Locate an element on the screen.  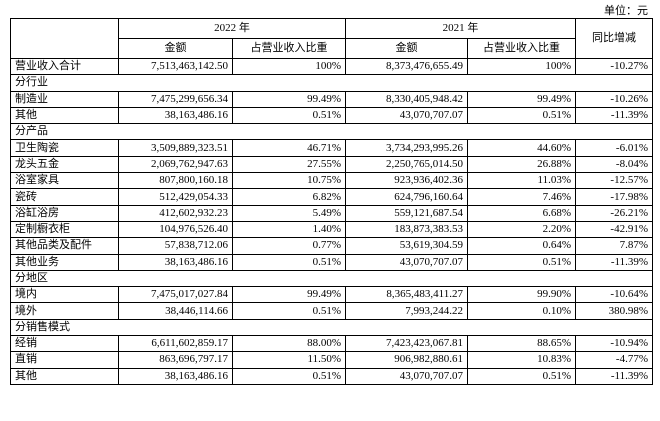
row-label: 定制橱衣柜 is located at coordinates (64, 229).